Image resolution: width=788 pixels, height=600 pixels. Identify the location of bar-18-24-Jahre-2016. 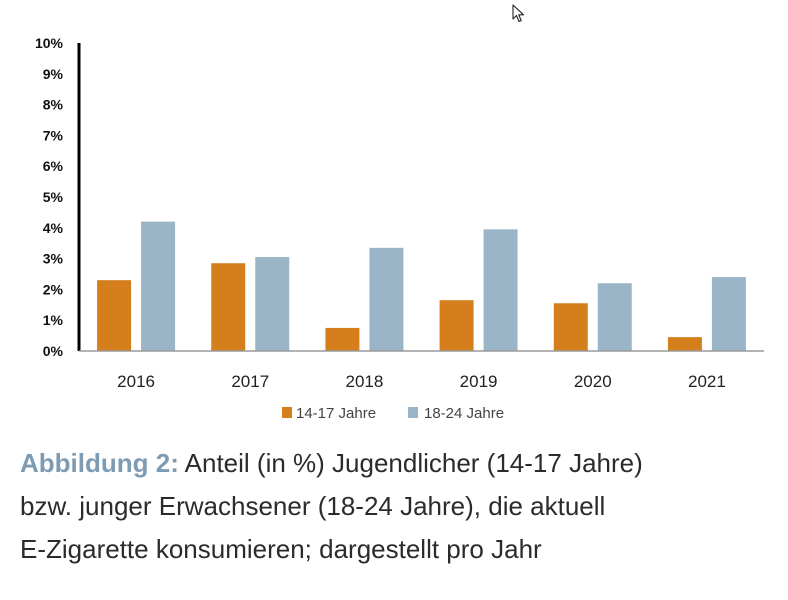
(158, 286).